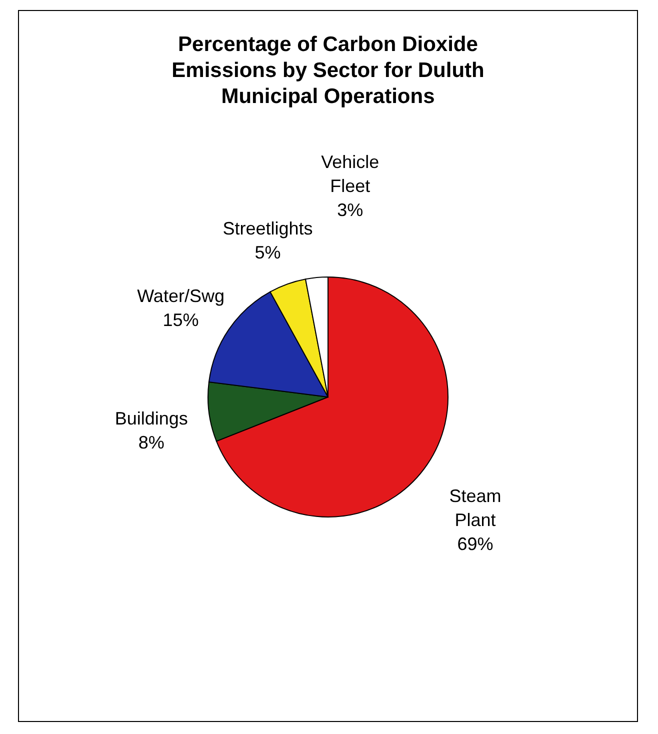 The image size is (658, 734). What do you see at coordinates (350, 210) in the screenshot?
I see `data-label: 3%` at bounding box center [350, 210].